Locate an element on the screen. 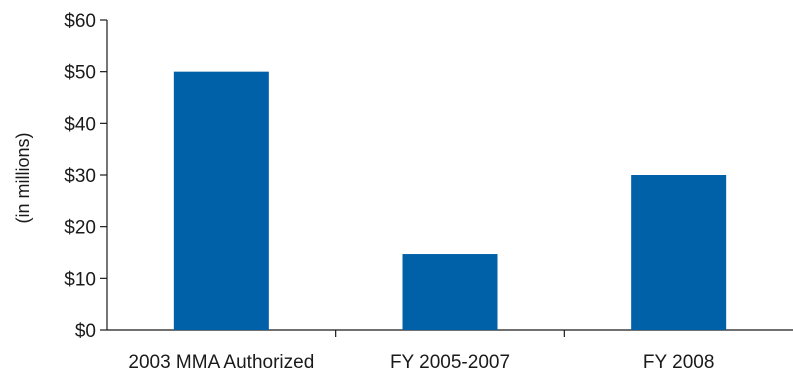 This screenshot has height=379, width=793. y-axis-title: (in millions) is located at coordinates (23, 177).